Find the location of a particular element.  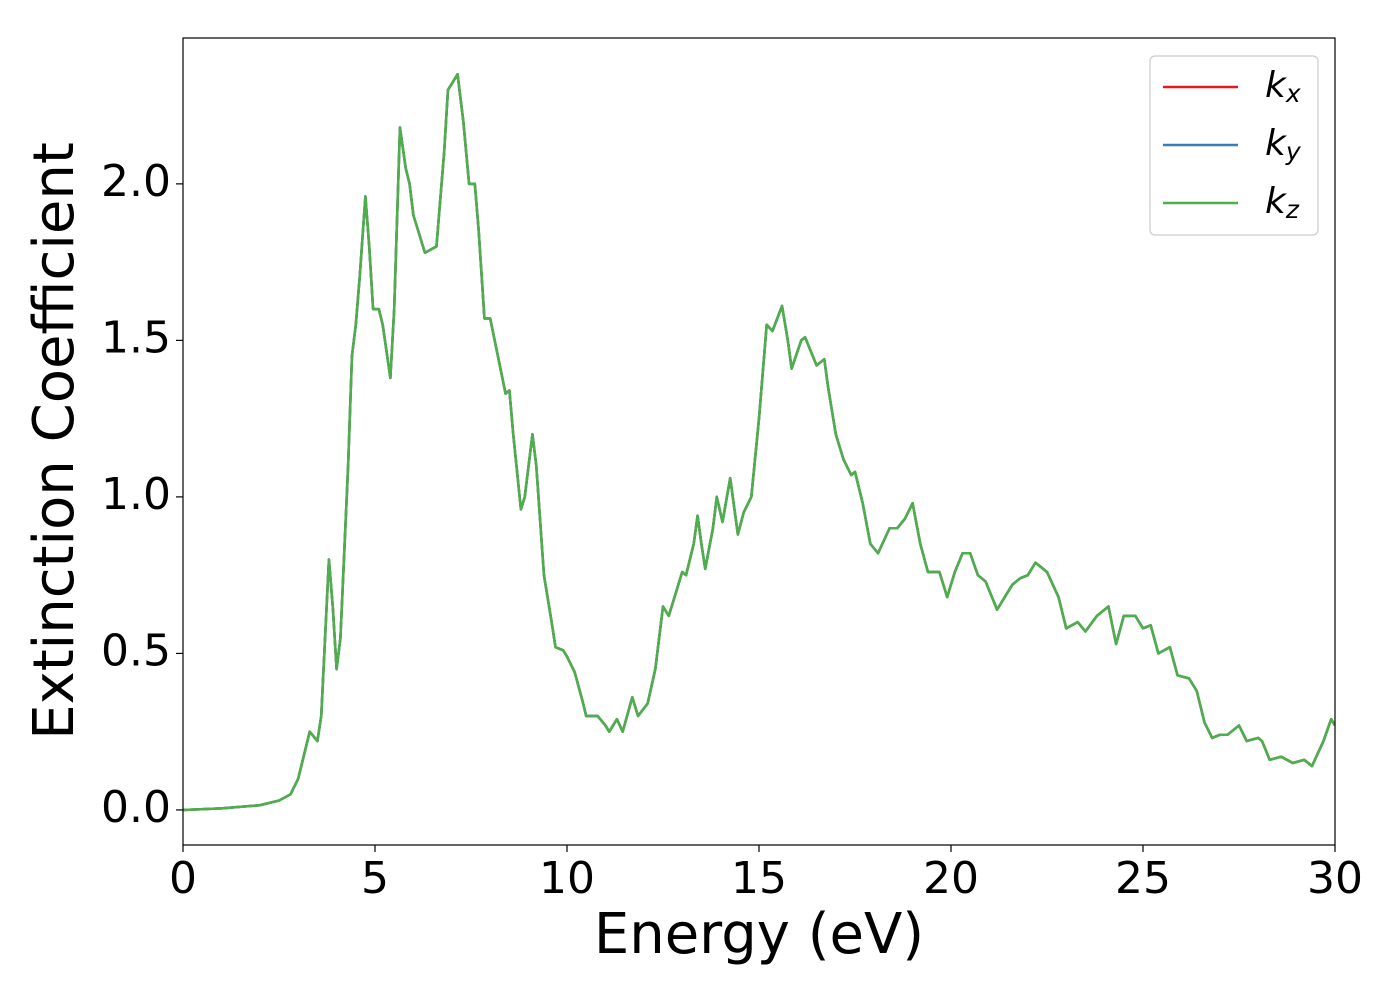

x-tick-label: 20 is located at coordinates (951, 878).